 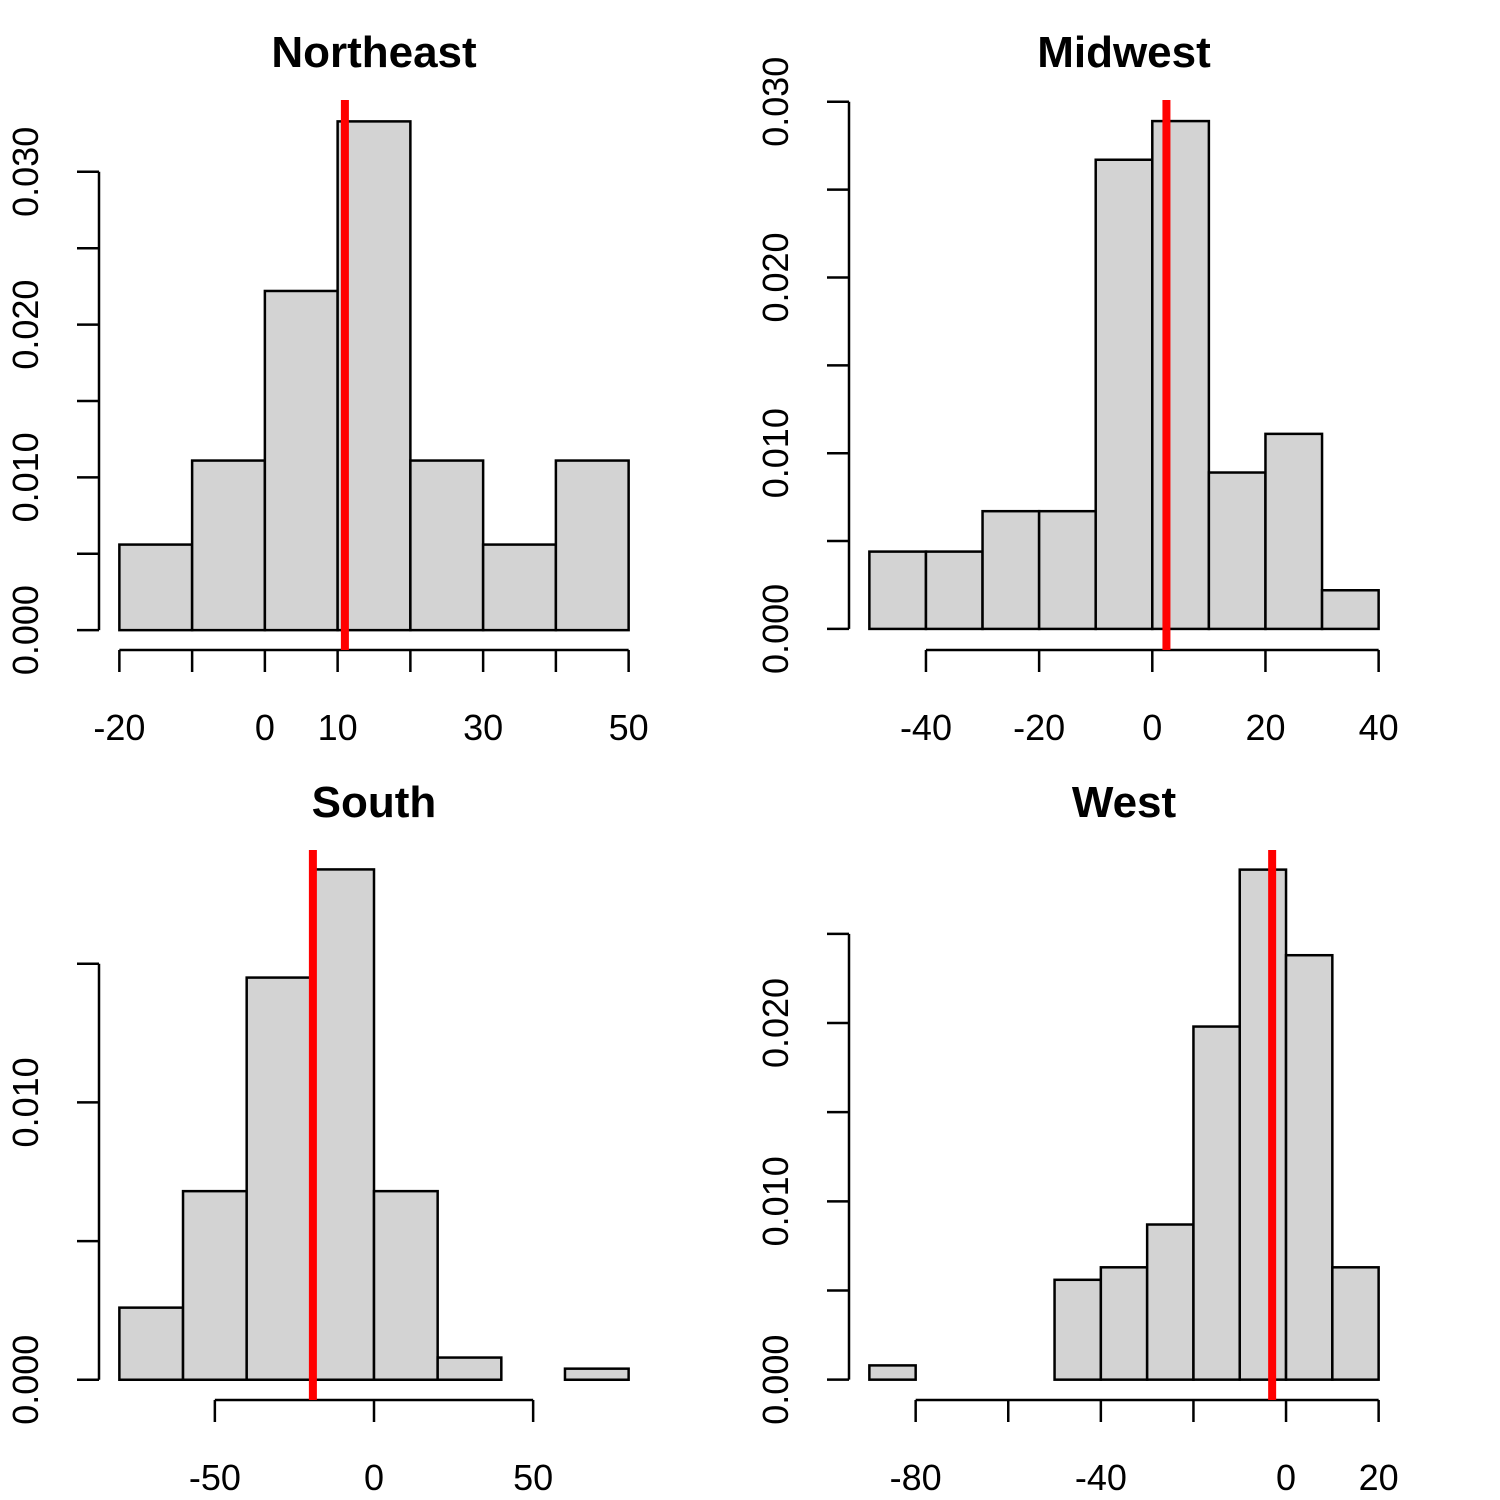 What do you see at coordinates (483, 727) in the screenshot?
I see `x-tick-label: 30` at bounding box center [483, 727].